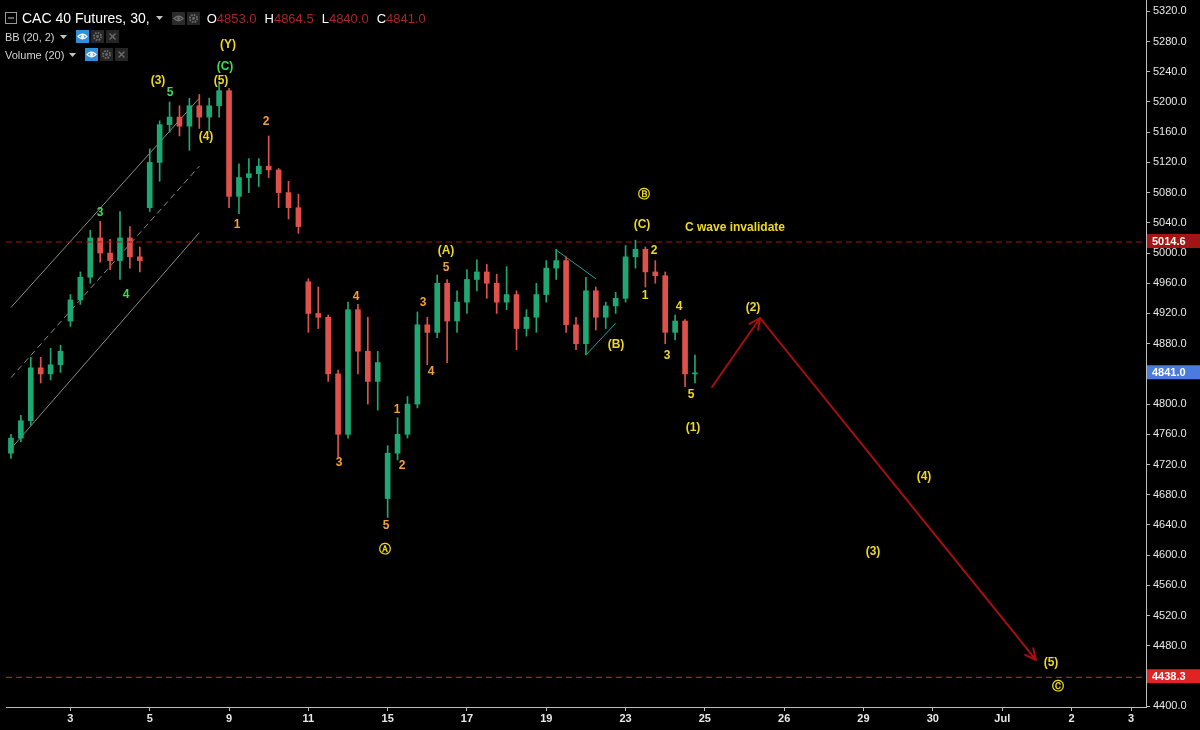  I want to click on x-tick-label: 15, so click(387, 717).